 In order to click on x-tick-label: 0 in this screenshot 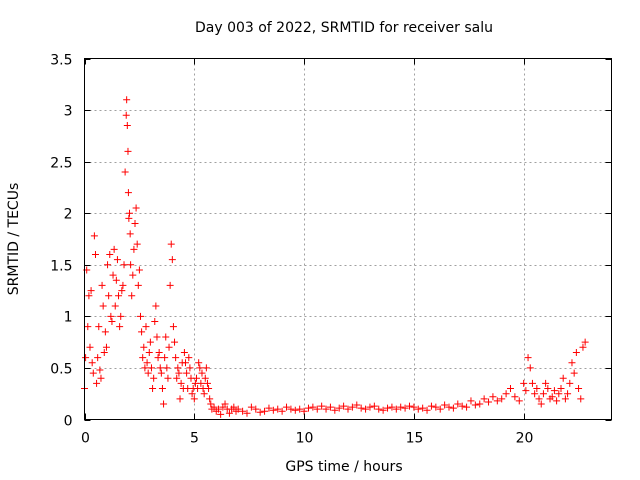, I will do `click(85, 439)`.